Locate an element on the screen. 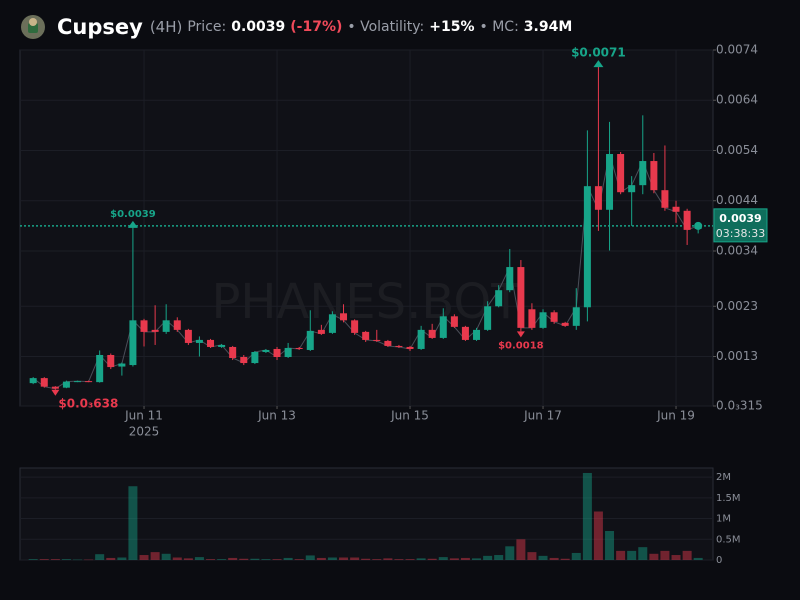 Image resolution: width=800 pixels, height=600 pixels. price-box is located at coordinates (740, 225).